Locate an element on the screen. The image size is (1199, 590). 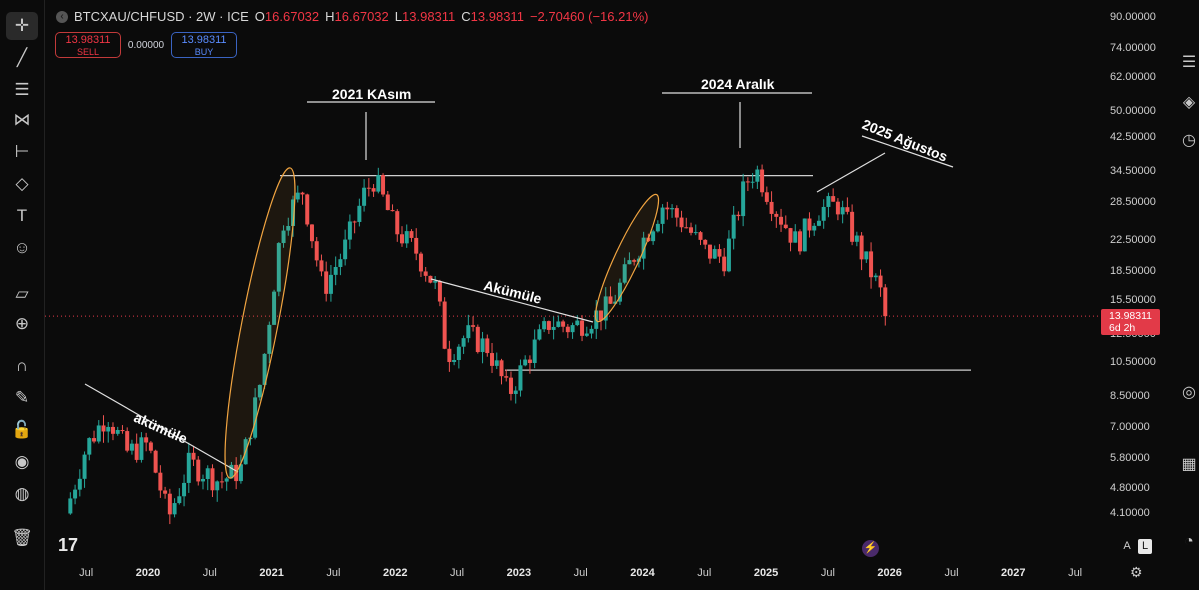
buy-button: 13.98311 BUY is located at coordinates (204, 45).